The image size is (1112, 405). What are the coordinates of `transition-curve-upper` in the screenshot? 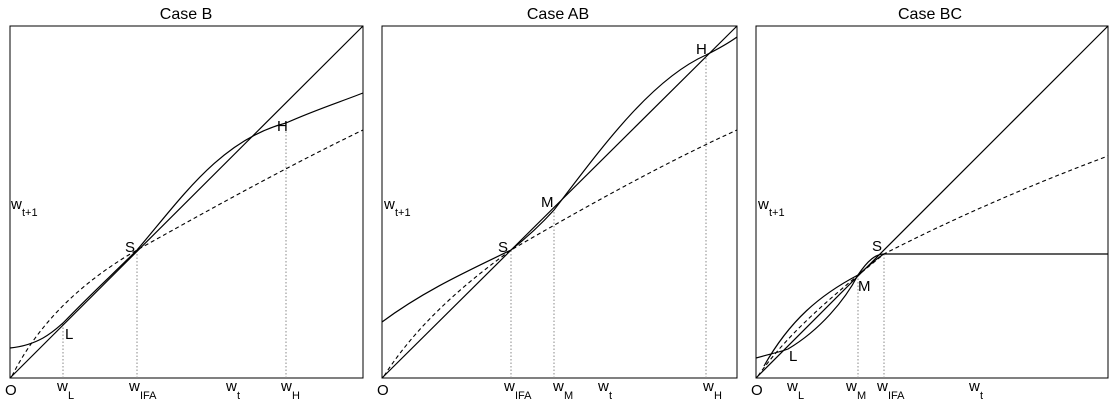 It's located at (824, 310).